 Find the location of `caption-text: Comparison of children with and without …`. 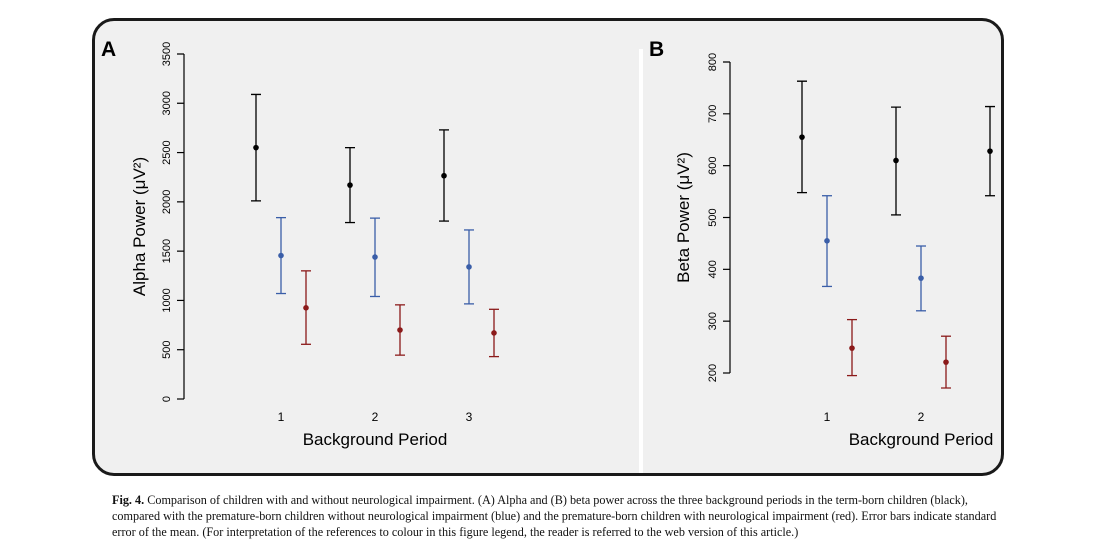

caption-text: Comparison of children with and without … is located at coordinates (554, 516).